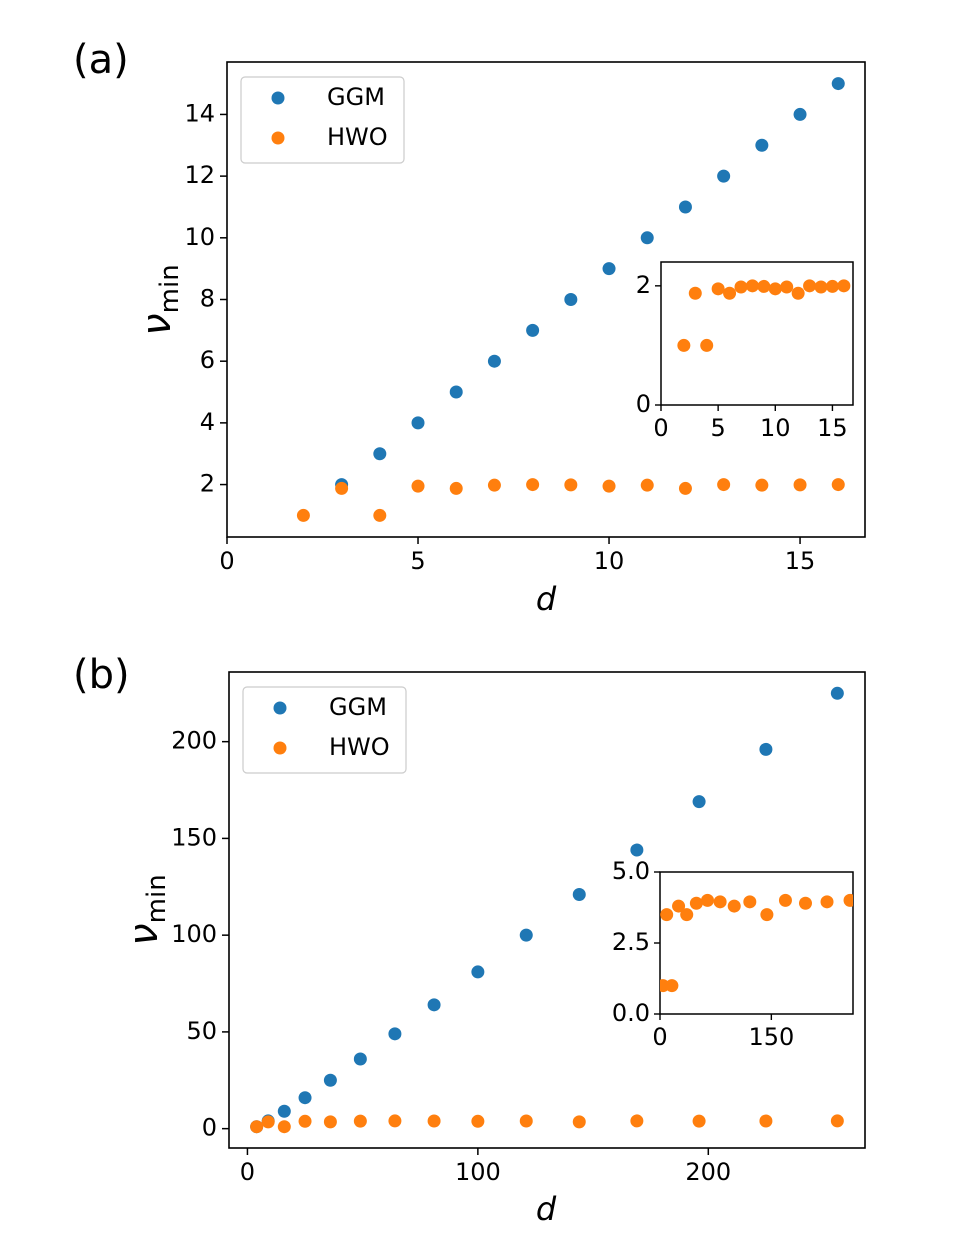 Image resolution: width=970 pixels, height=1241 pixels. I want to click on x-axis-label: d, so click(546, 1209).